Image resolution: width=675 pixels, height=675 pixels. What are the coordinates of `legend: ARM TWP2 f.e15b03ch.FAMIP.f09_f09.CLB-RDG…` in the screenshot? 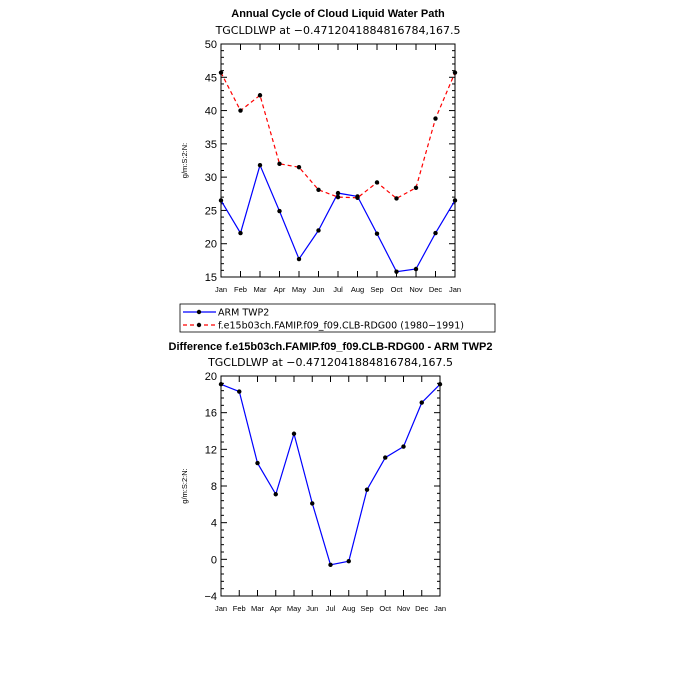 It's located at (337, 318).